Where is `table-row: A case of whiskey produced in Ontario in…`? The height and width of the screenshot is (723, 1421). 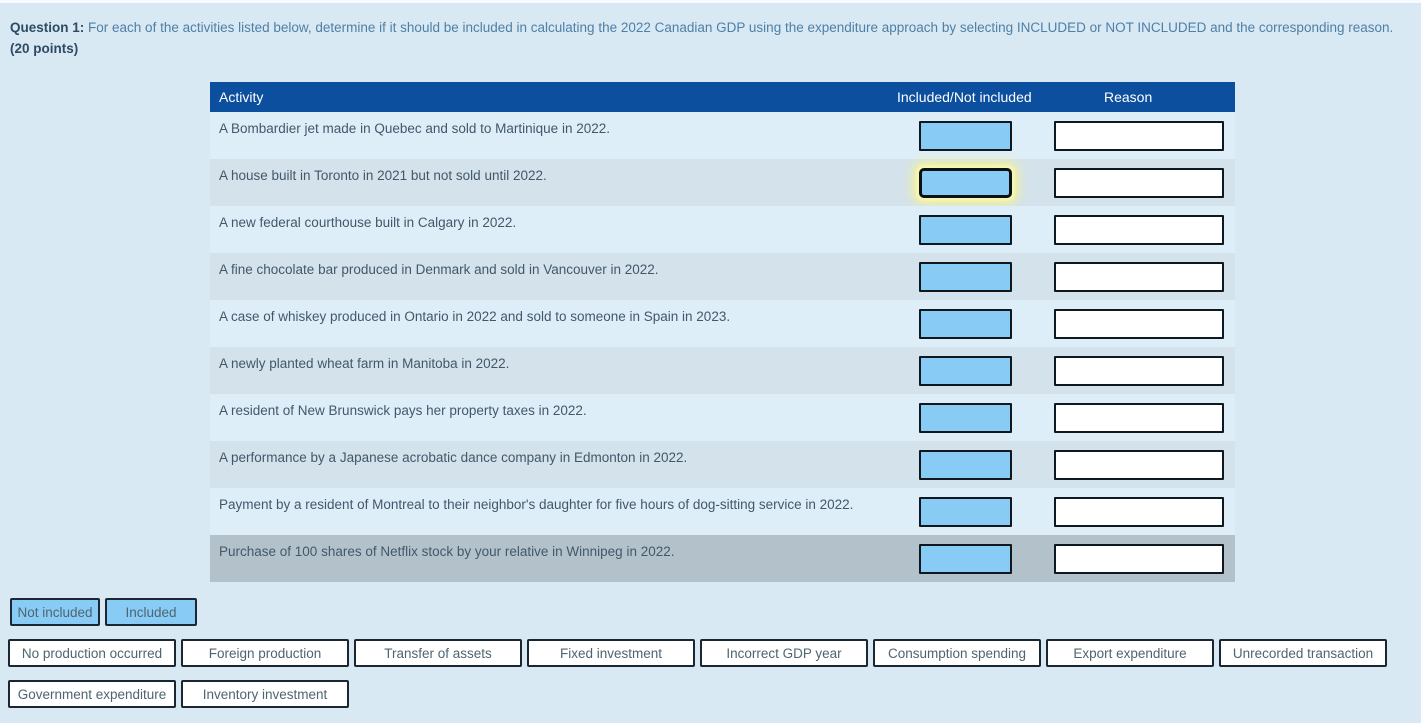 table-row: A case of whiskey produced in Ontario in… is located at coordinates (722, 323).